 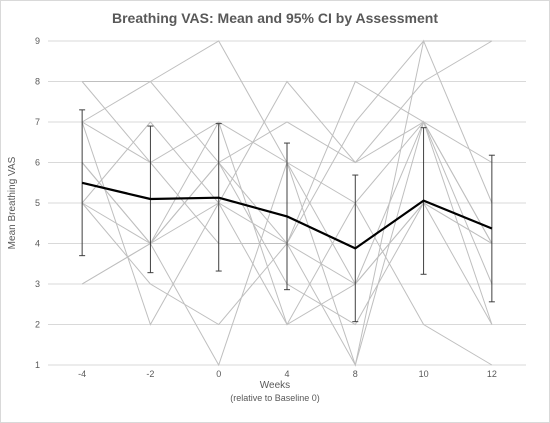 What do you see at coordinates (218, 374) in the screenshot?
I see `x-tick-label-2: 0` at bounding box center [218, 374].